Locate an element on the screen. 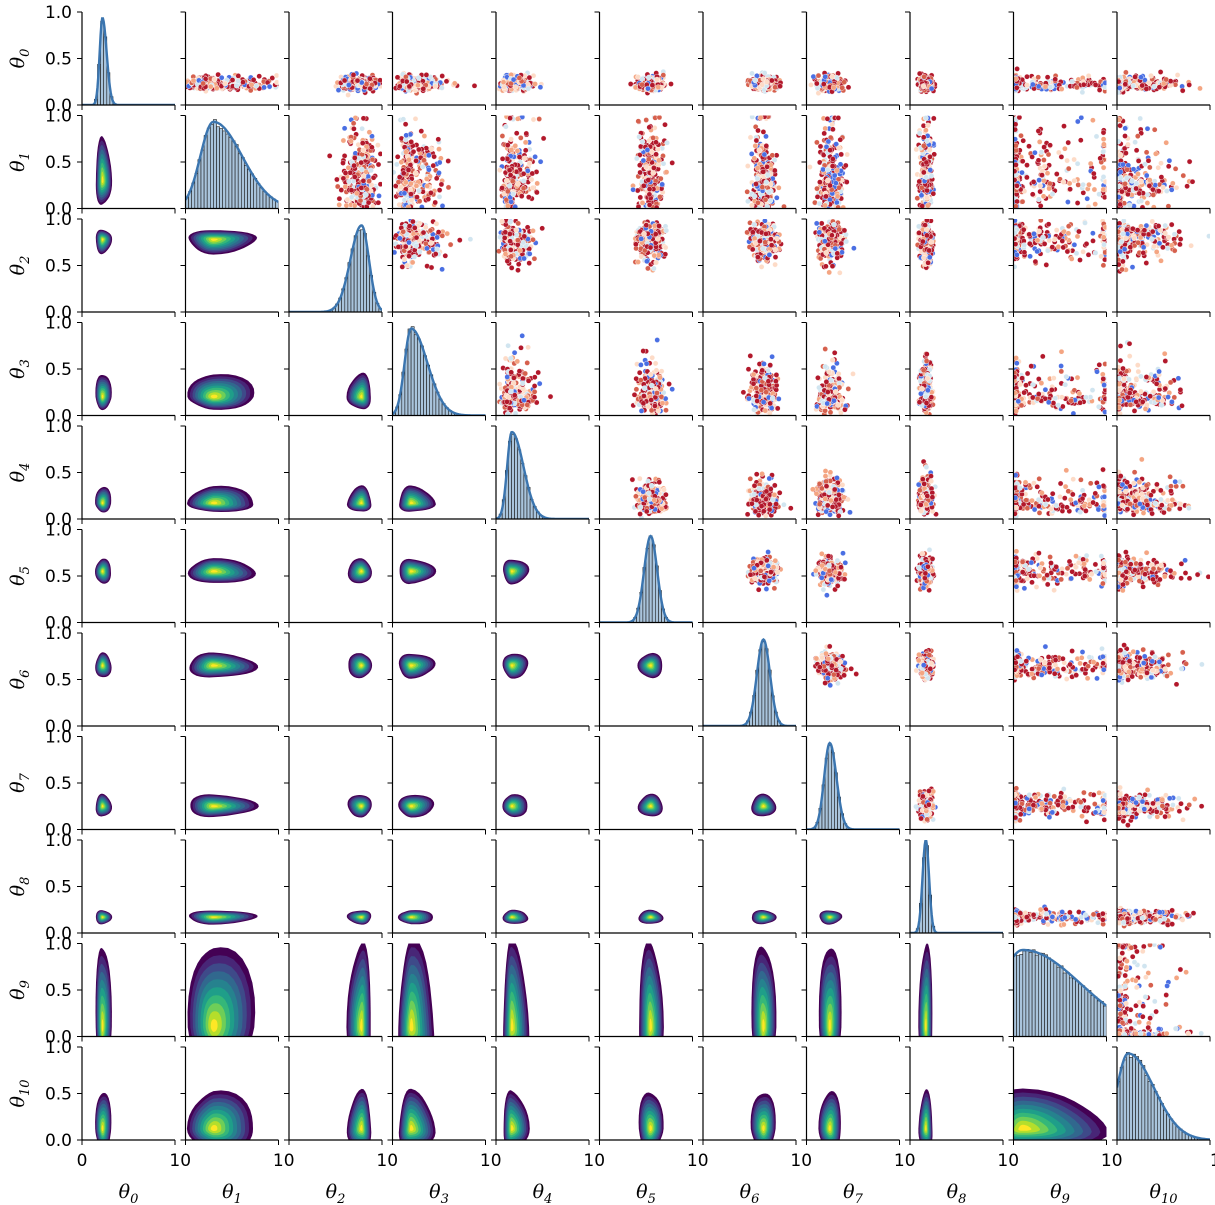 Image resolution: width=1215 pixels, height=1205 pixels. kde-contour is located at coordinates (102, 179).